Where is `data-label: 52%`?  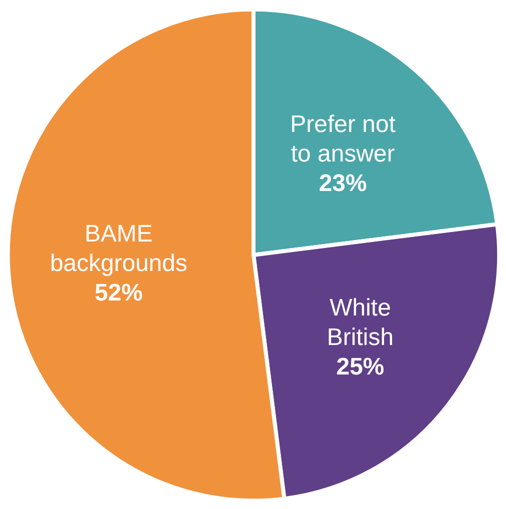 data-label: 52% is located at coordinates (118, 292).